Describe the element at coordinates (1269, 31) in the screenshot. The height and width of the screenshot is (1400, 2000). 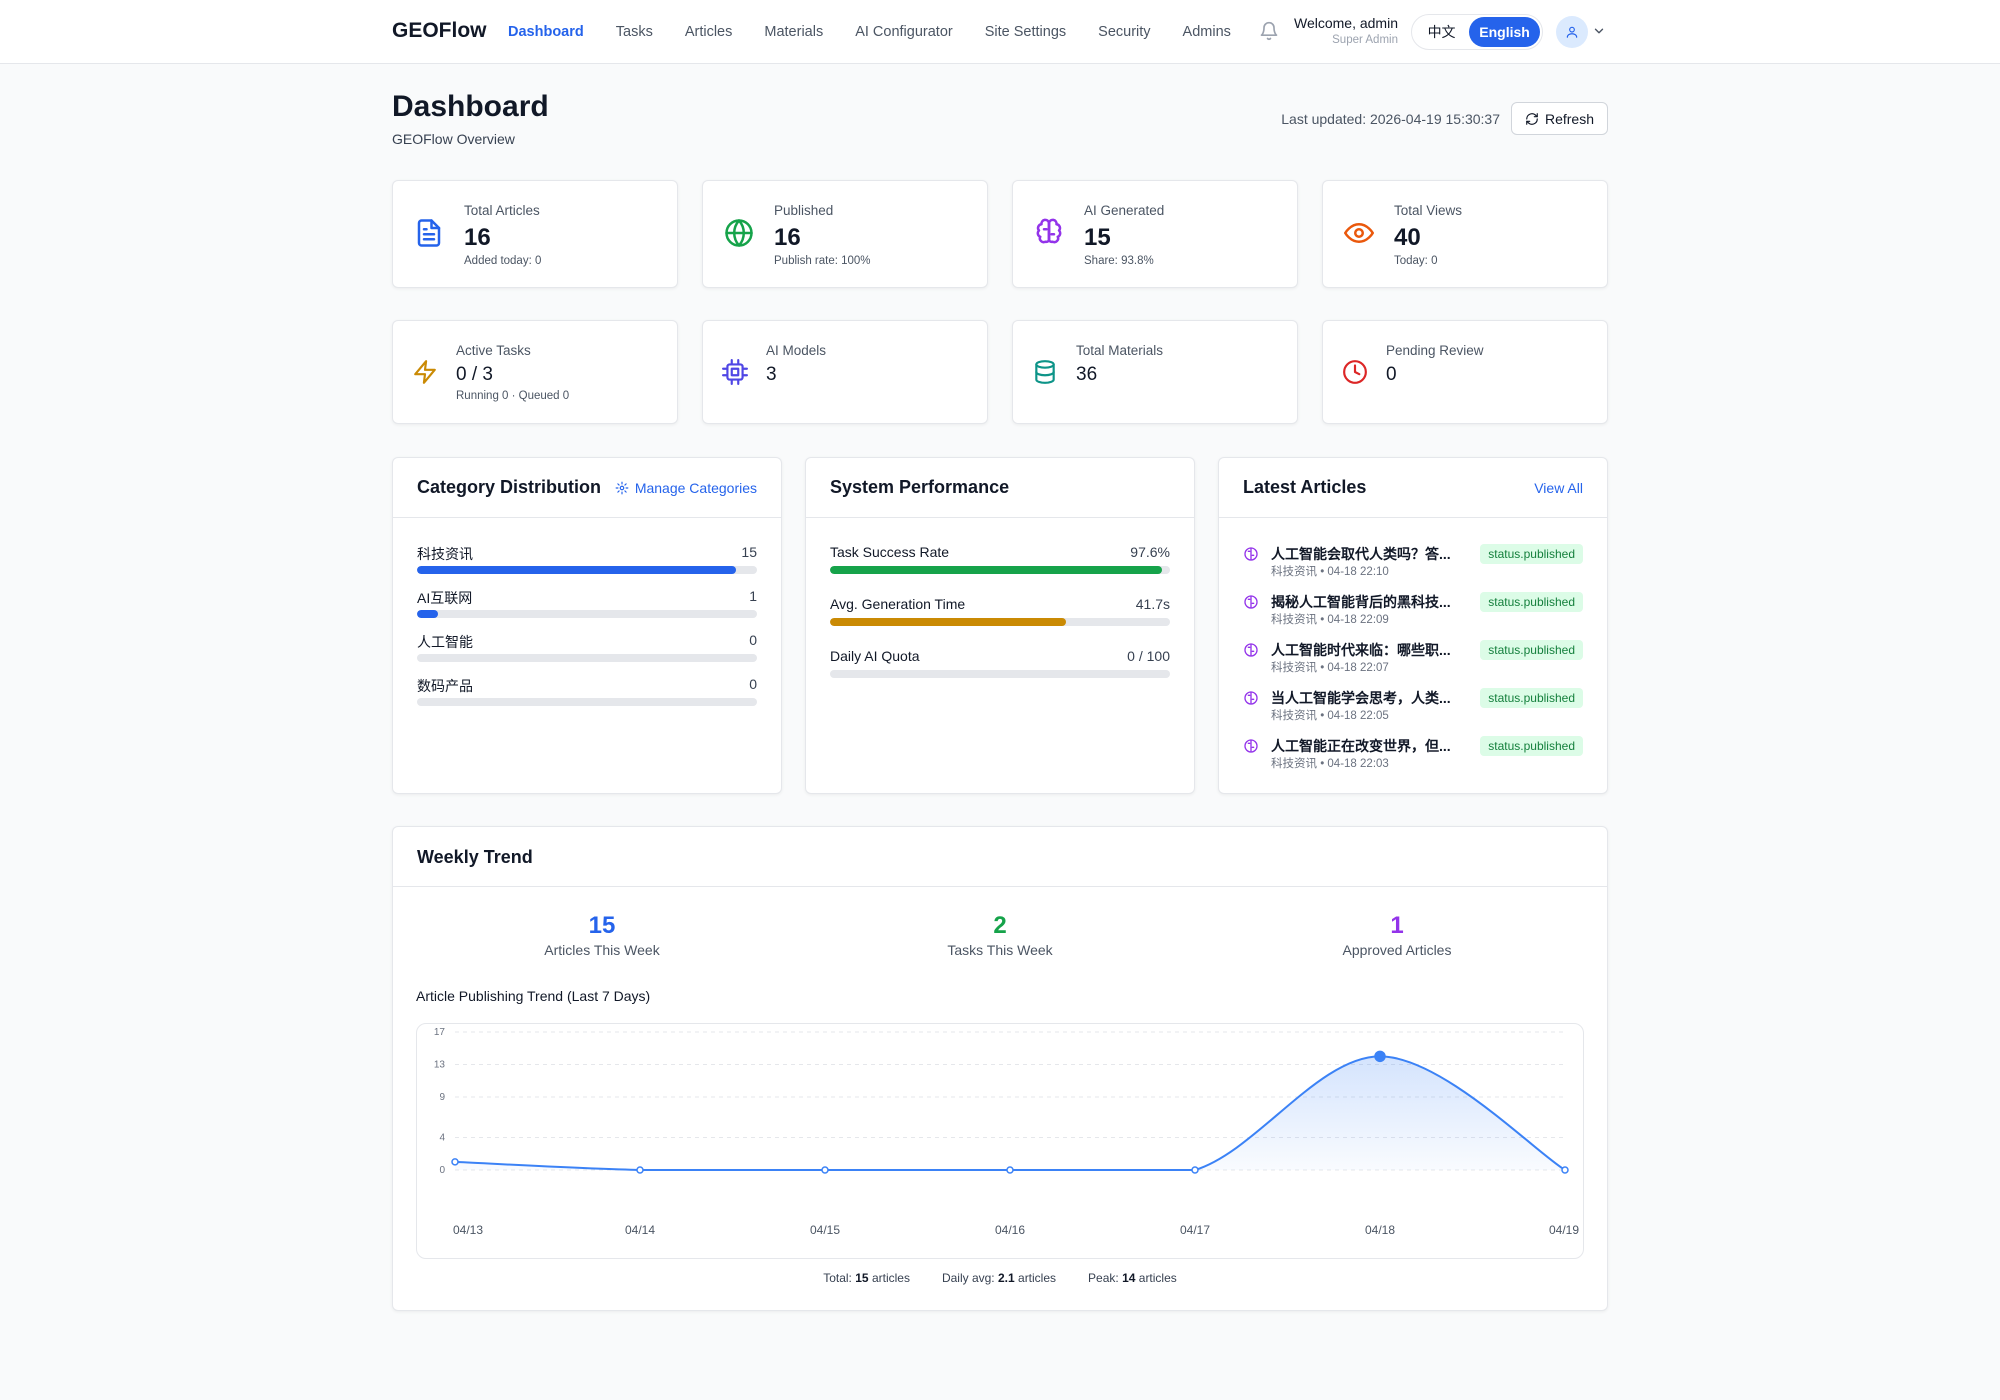
I see `notification-bell-icon` at that location.